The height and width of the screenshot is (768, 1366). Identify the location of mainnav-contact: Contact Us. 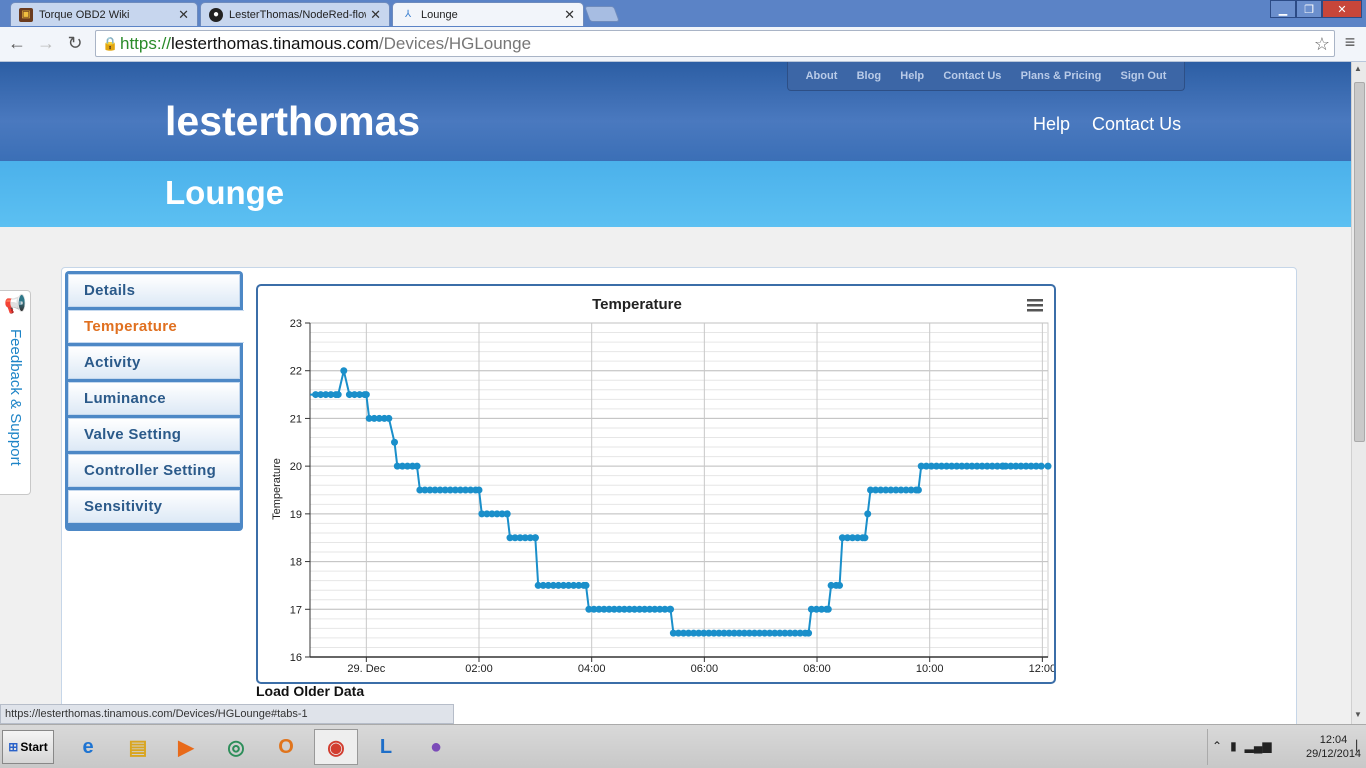
(1137, 124).